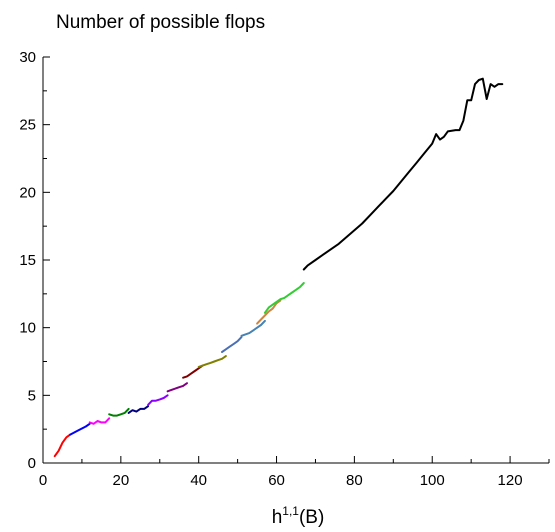 The height and width of the screenshot is (532, 555). What do you see at coordinates (32, 395) in the screenshot?
I see `y-tick-label: 5` at bounding box center [32, 395].